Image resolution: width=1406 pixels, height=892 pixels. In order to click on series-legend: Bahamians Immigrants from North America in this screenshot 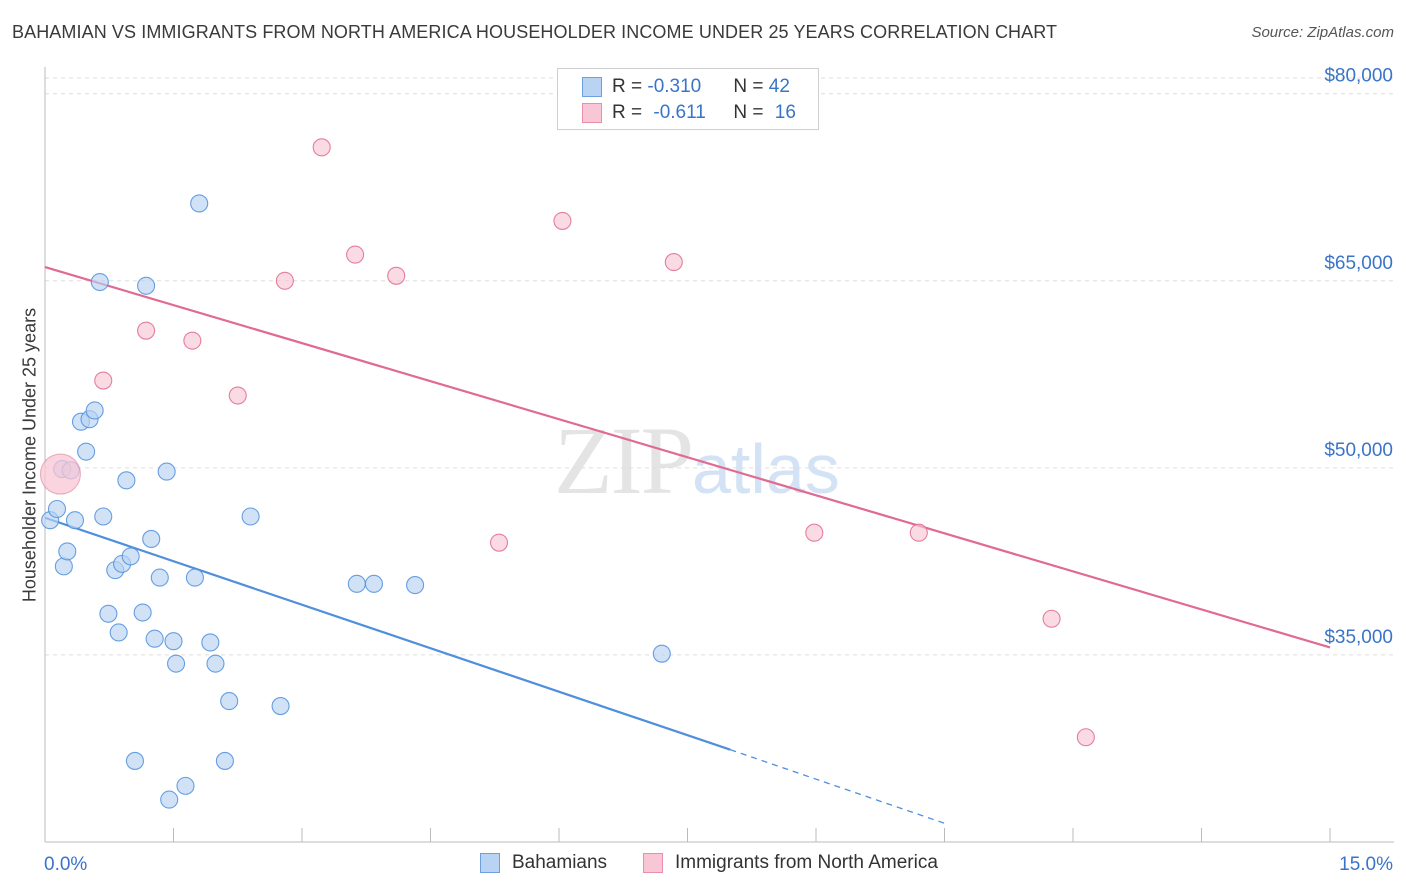, I will do `click(703, 865)`.